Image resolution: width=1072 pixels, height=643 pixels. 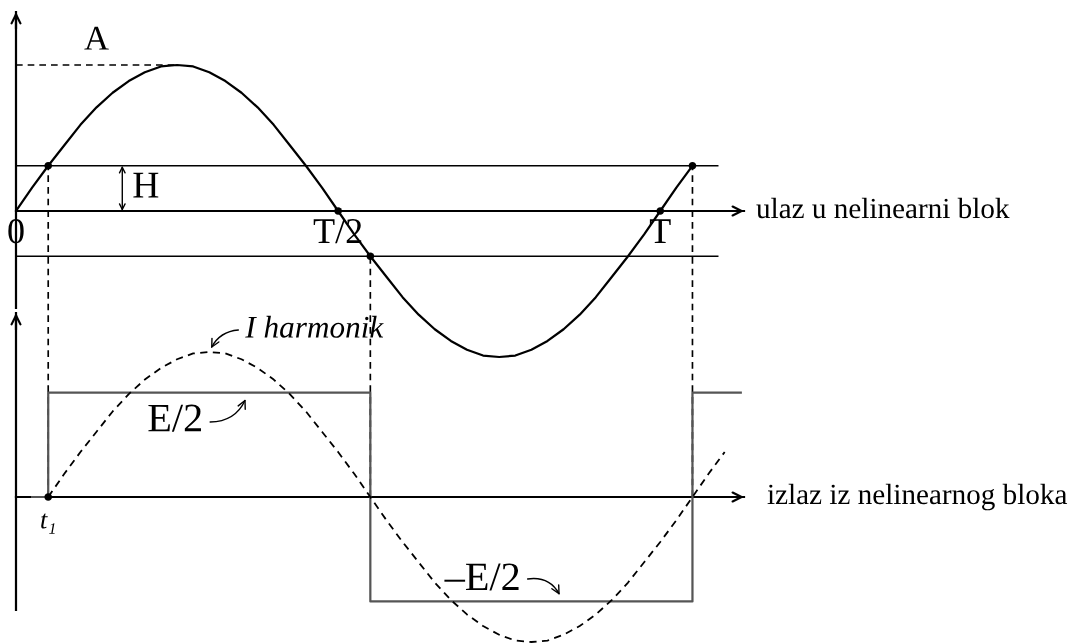 I want to click on annotation: I harmonik, so click(x=314, y=326).